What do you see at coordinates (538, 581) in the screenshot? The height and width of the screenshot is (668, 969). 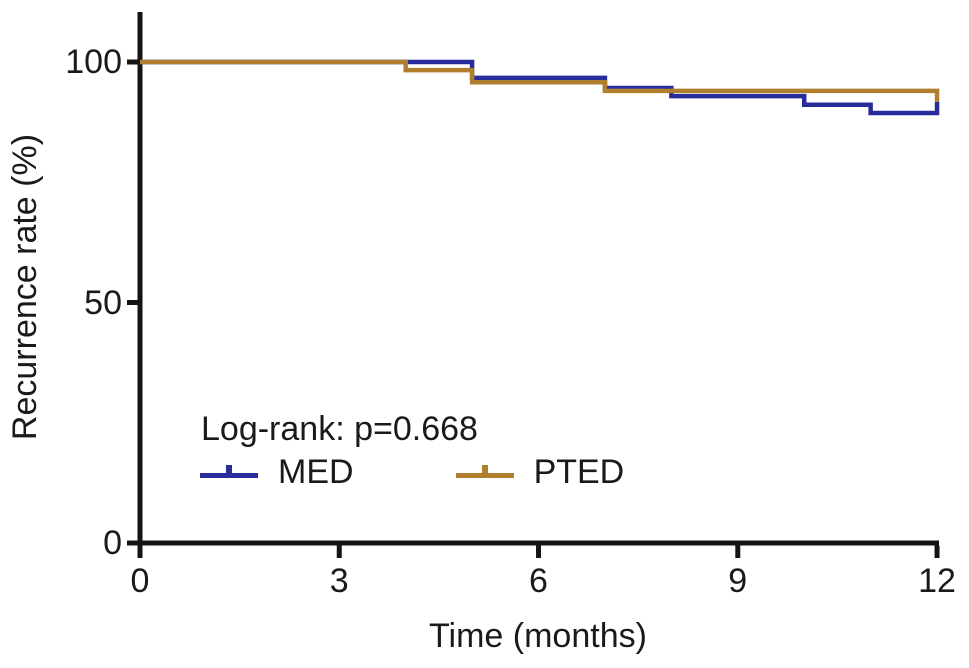 I see `x-tick-label: 6` at bounding box center [538, 581].